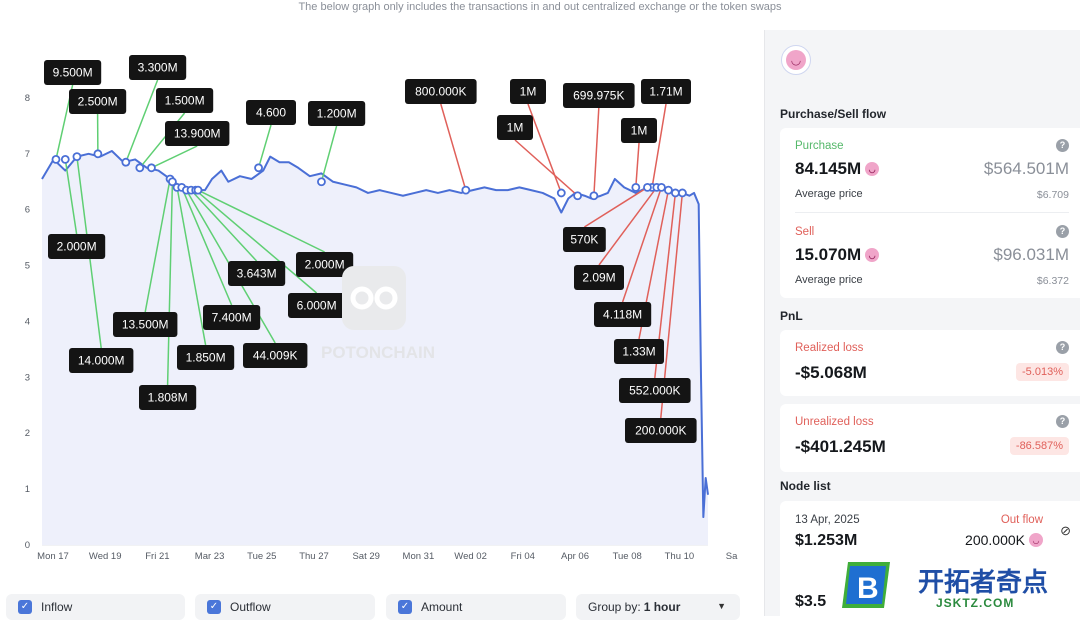 This screenshot has width=1080, height=621. Describe the element at coordinates (662, 607) in the screenshot. I see `groupby-value: 1 hour` at that location.